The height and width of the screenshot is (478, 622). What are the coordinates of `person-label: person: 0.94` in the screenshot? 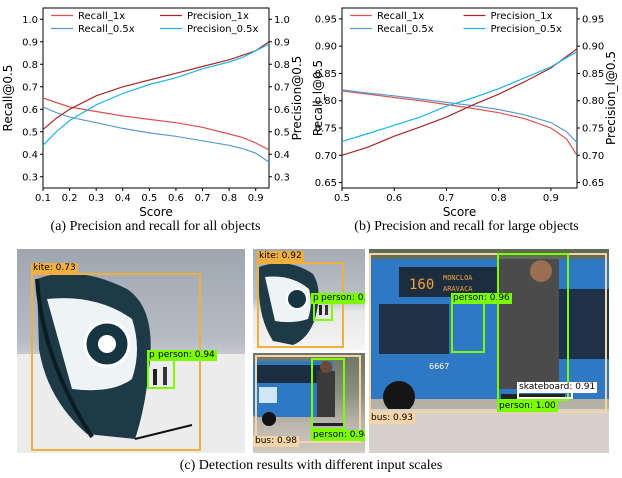 It's located at (186, 355).